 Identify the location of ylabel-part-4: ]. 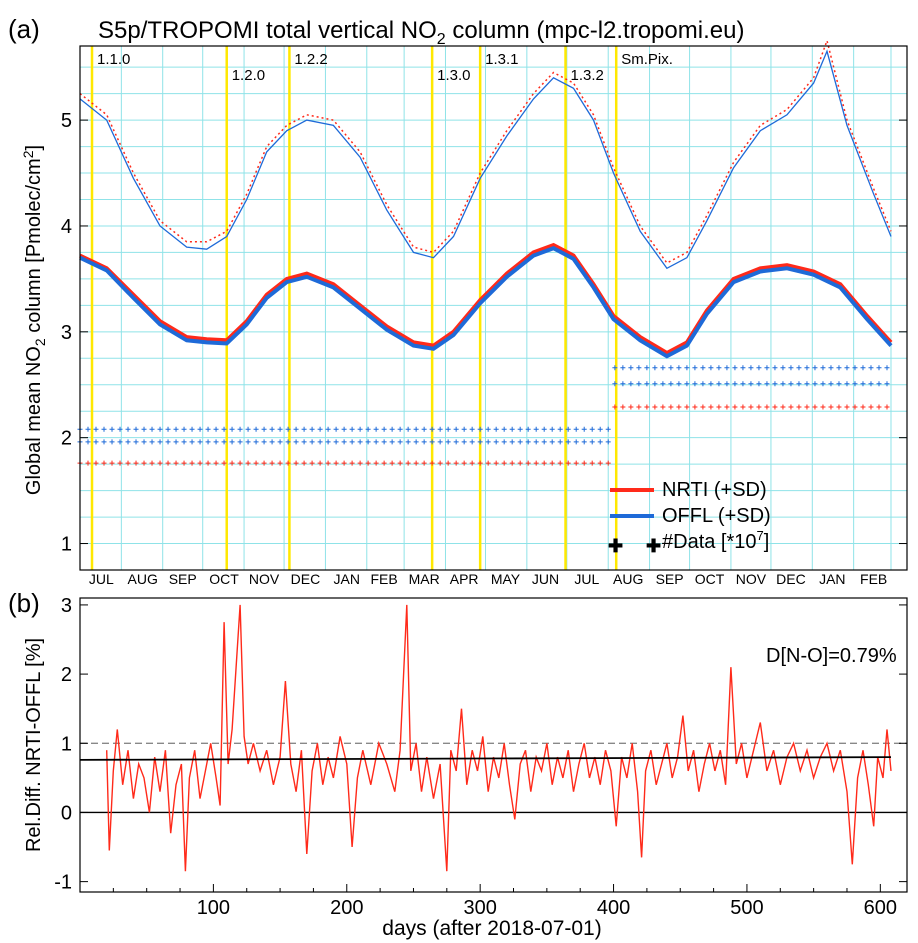
(34, 148).